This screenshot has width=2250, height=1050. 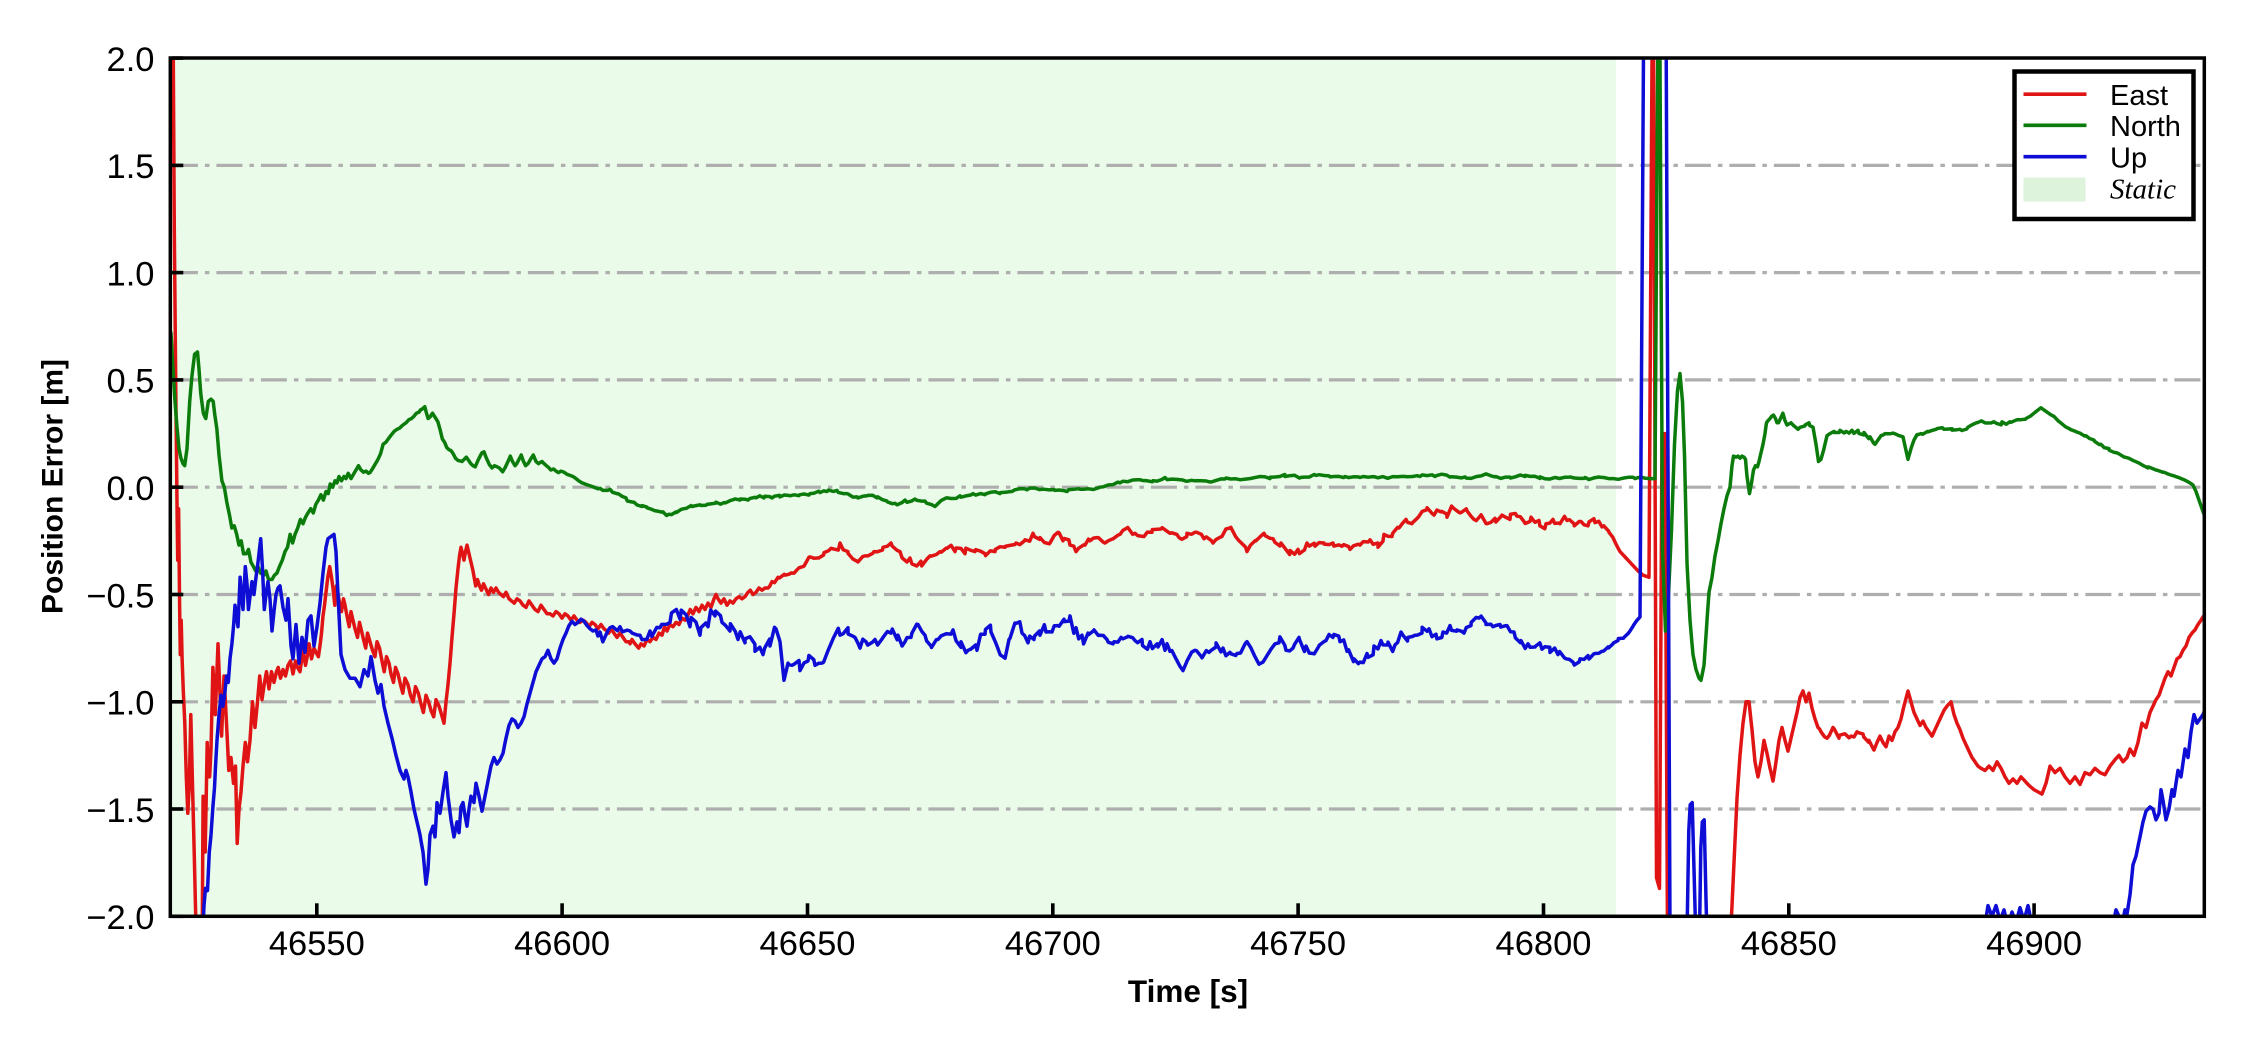 What do you see at coordinates (131, 382) in the screenshot?
I see `svg-text: 0.5` at bounding box center [131, 382].